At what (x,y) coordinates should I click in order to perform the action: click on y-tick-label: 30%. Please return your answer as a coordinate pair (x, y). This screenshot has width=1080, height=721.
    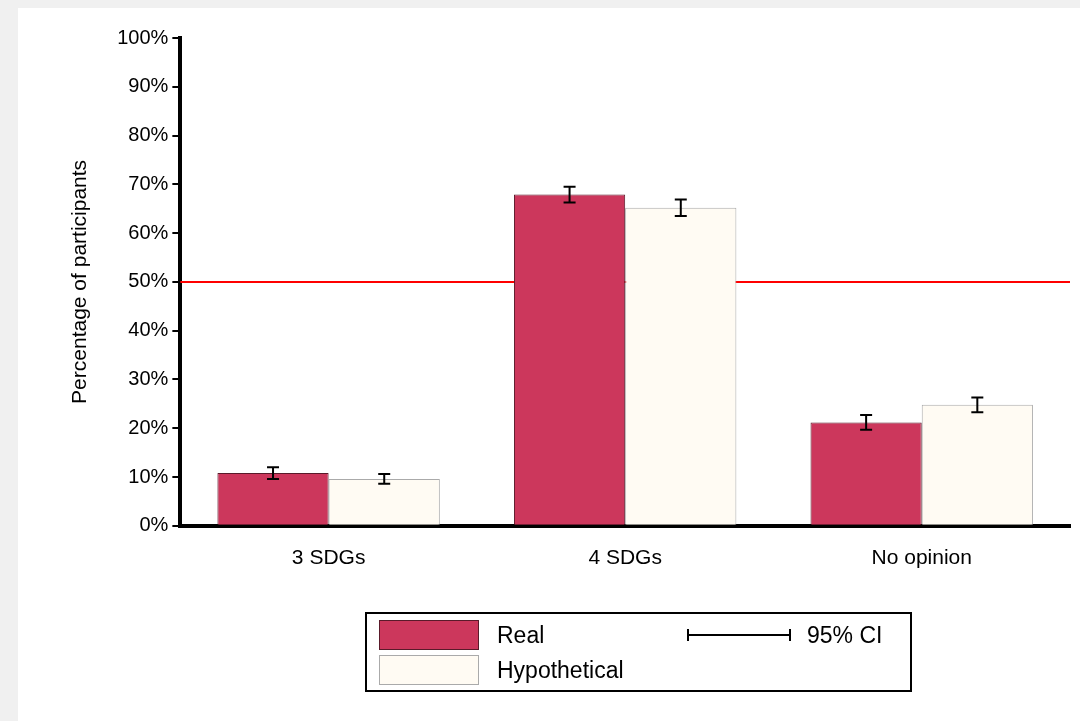
    Looking at the image, I should click on (148, 377).